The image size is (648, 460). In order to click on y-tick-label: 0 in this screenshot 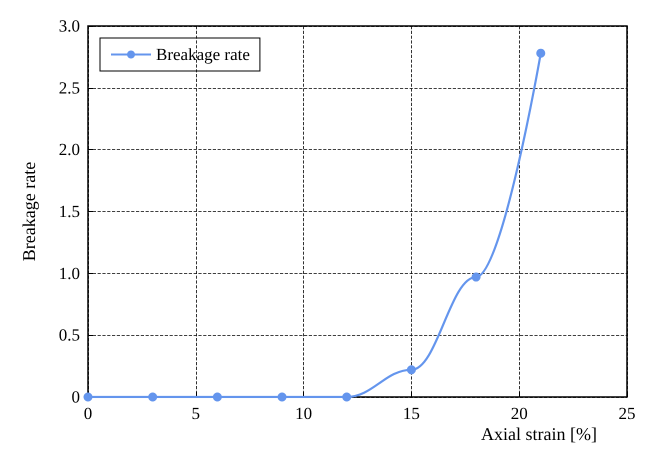, I will do `click(76, 397)`.